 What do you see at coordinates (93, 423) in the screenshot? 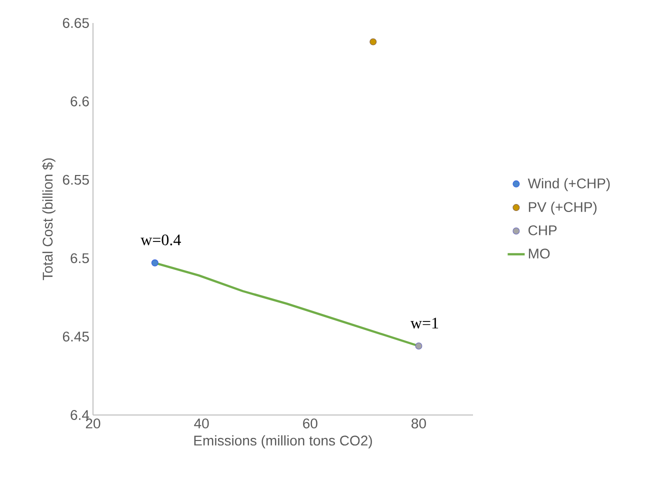
I see `x-tick-label: 20` at bounding box center [93, 423].